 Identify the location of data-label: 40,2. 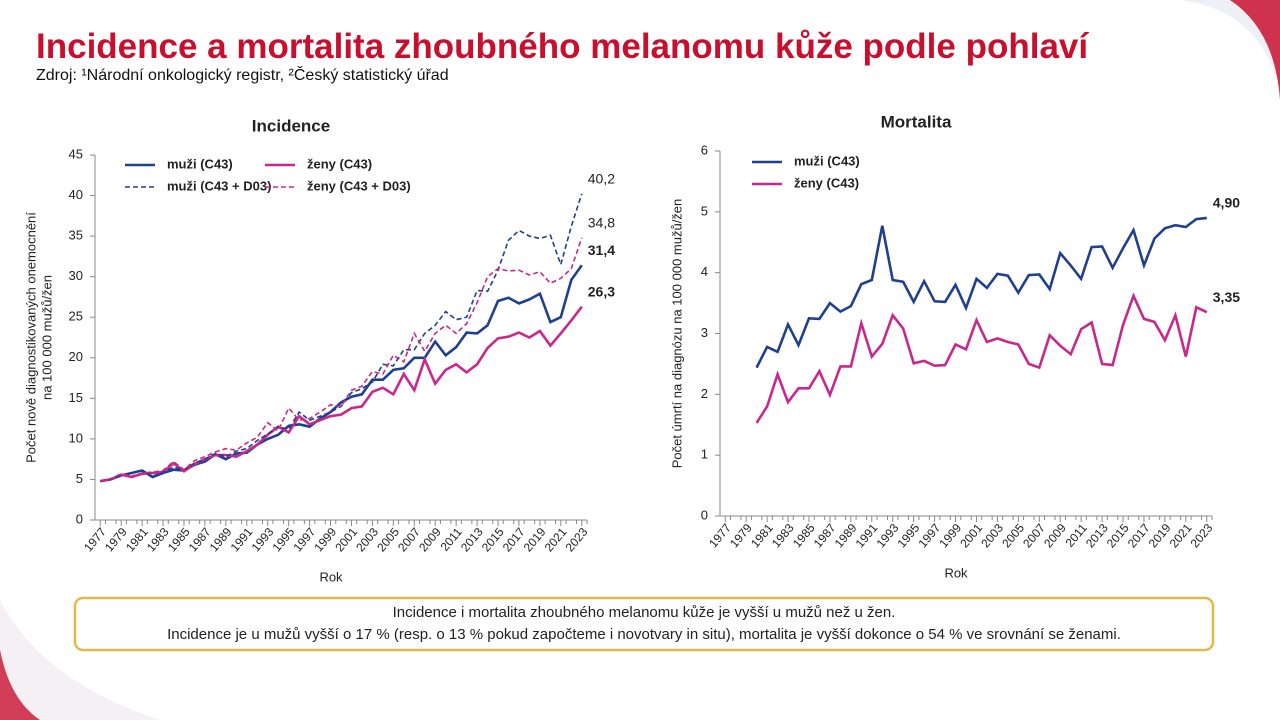
(601, 179).